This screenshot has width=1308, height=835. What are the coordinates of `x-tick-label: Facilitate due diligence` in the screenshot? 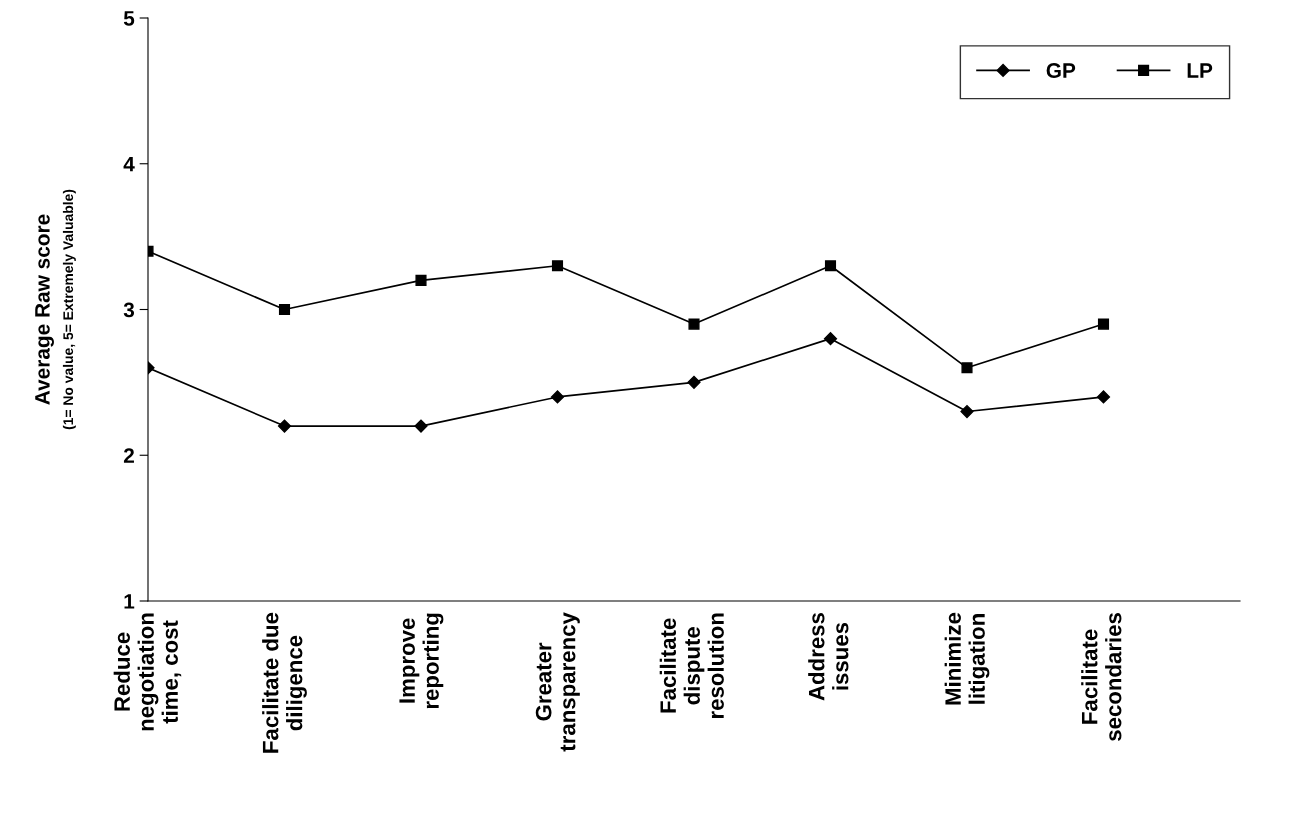 It's located at (284, 682).